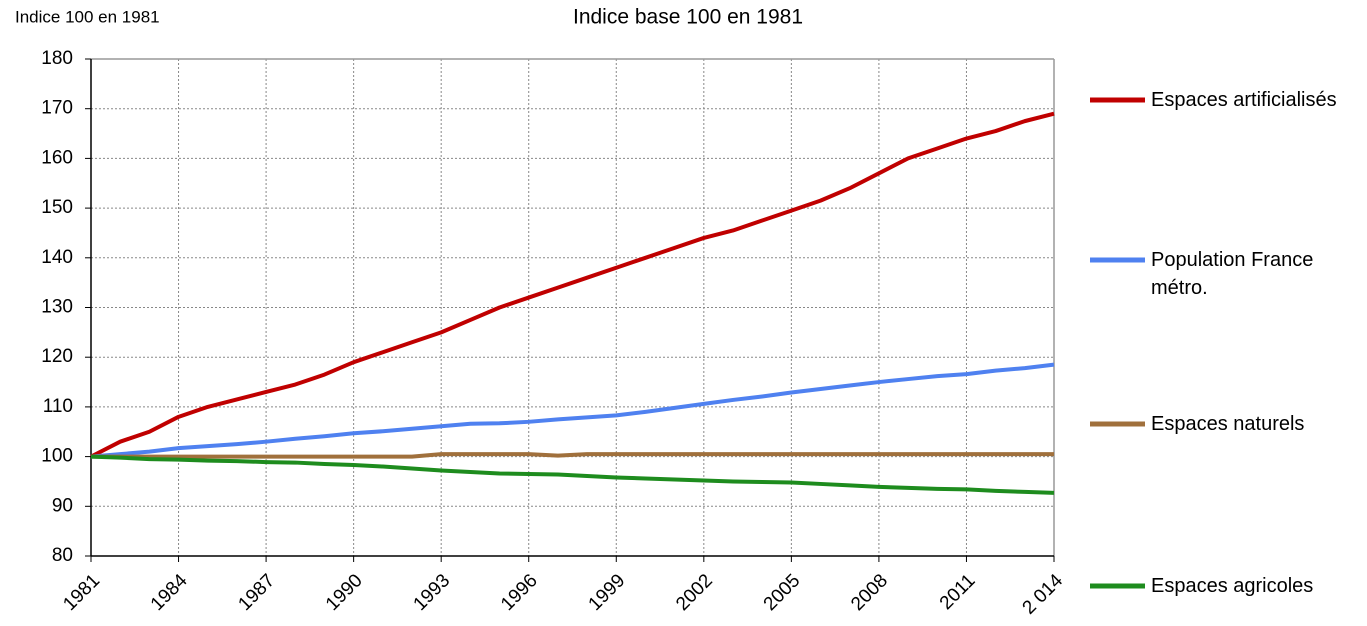  What do you see at coordinates (1232, 274) in the screenshot?
I see `legend-label: Population France métro.` at bounding box center [1232, 274].